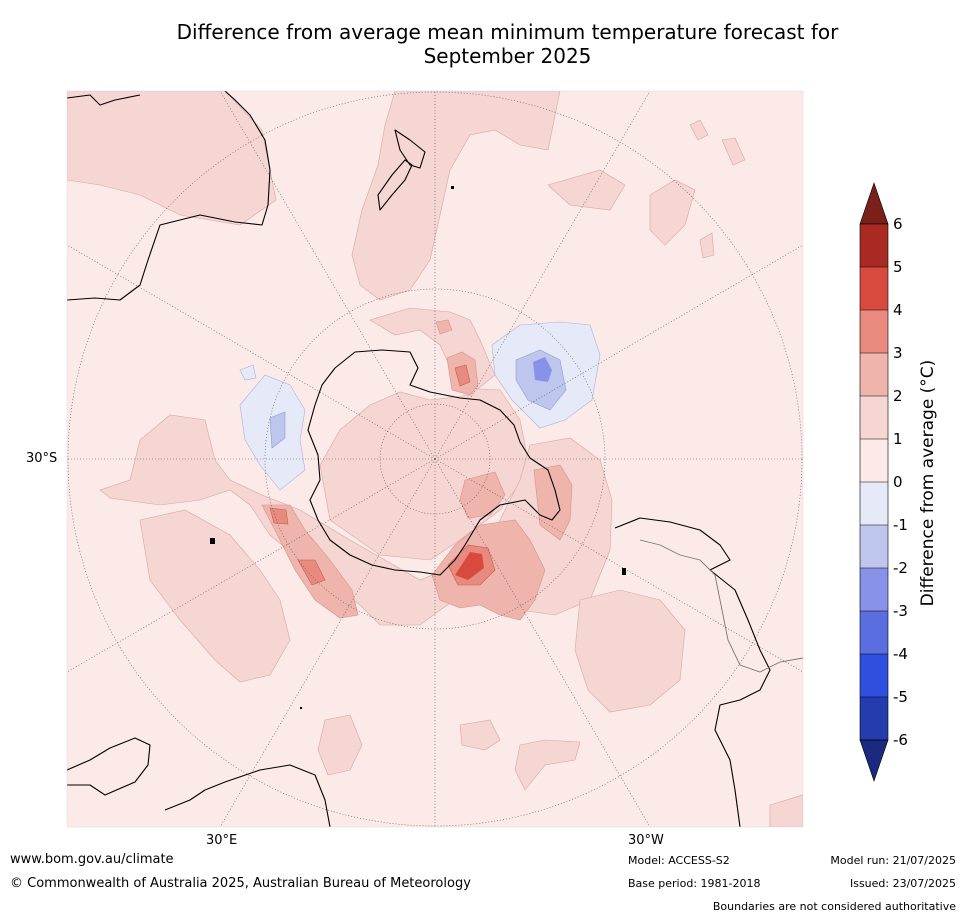 Image resolution: width=965 pixels, height=919 pixels. I want to click on anomaly-4-5-region, so click(469, 566).